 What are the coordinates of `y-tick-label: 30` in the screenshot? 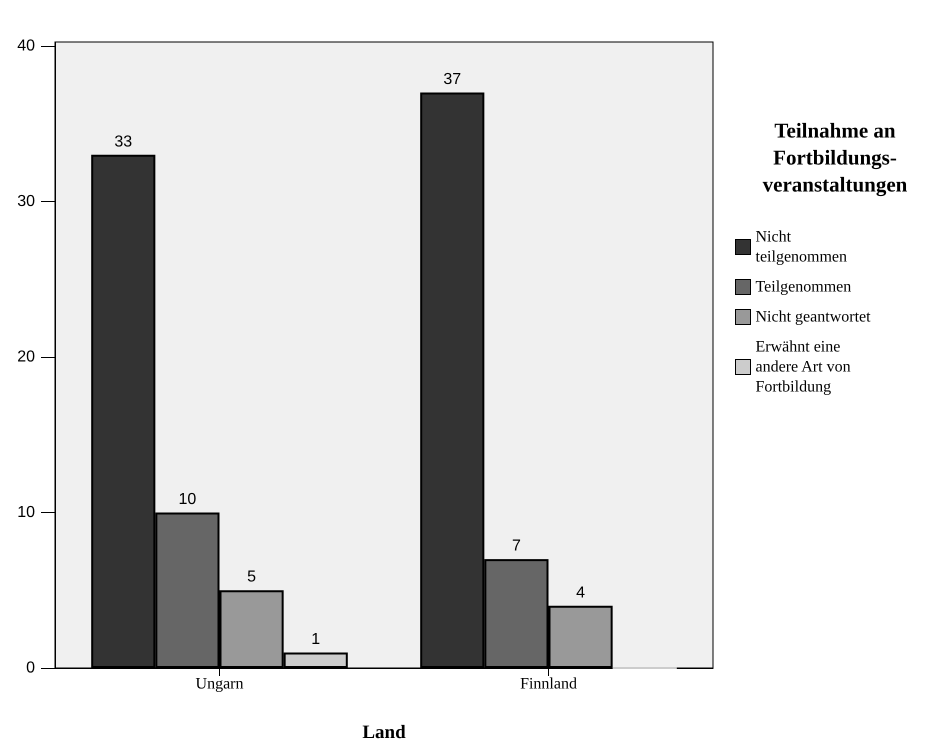 It's located at (26, 201).